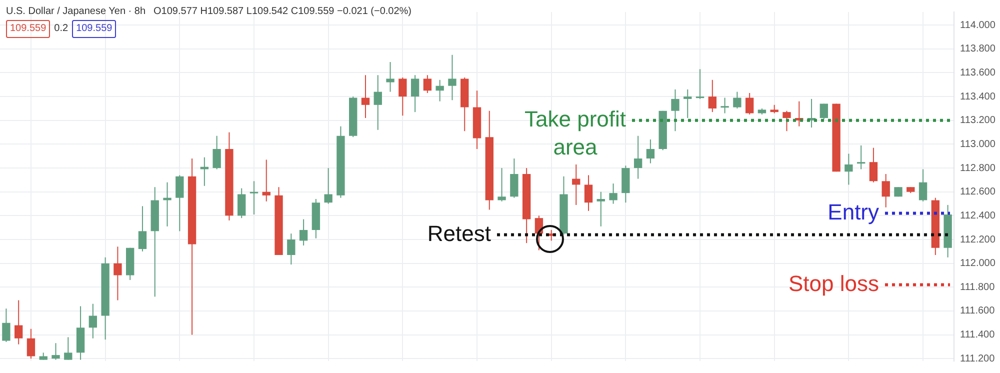  Describe the element at coordinates (978, 240) in the screenshot. I see `y-tick-label: 112.200` at that location.